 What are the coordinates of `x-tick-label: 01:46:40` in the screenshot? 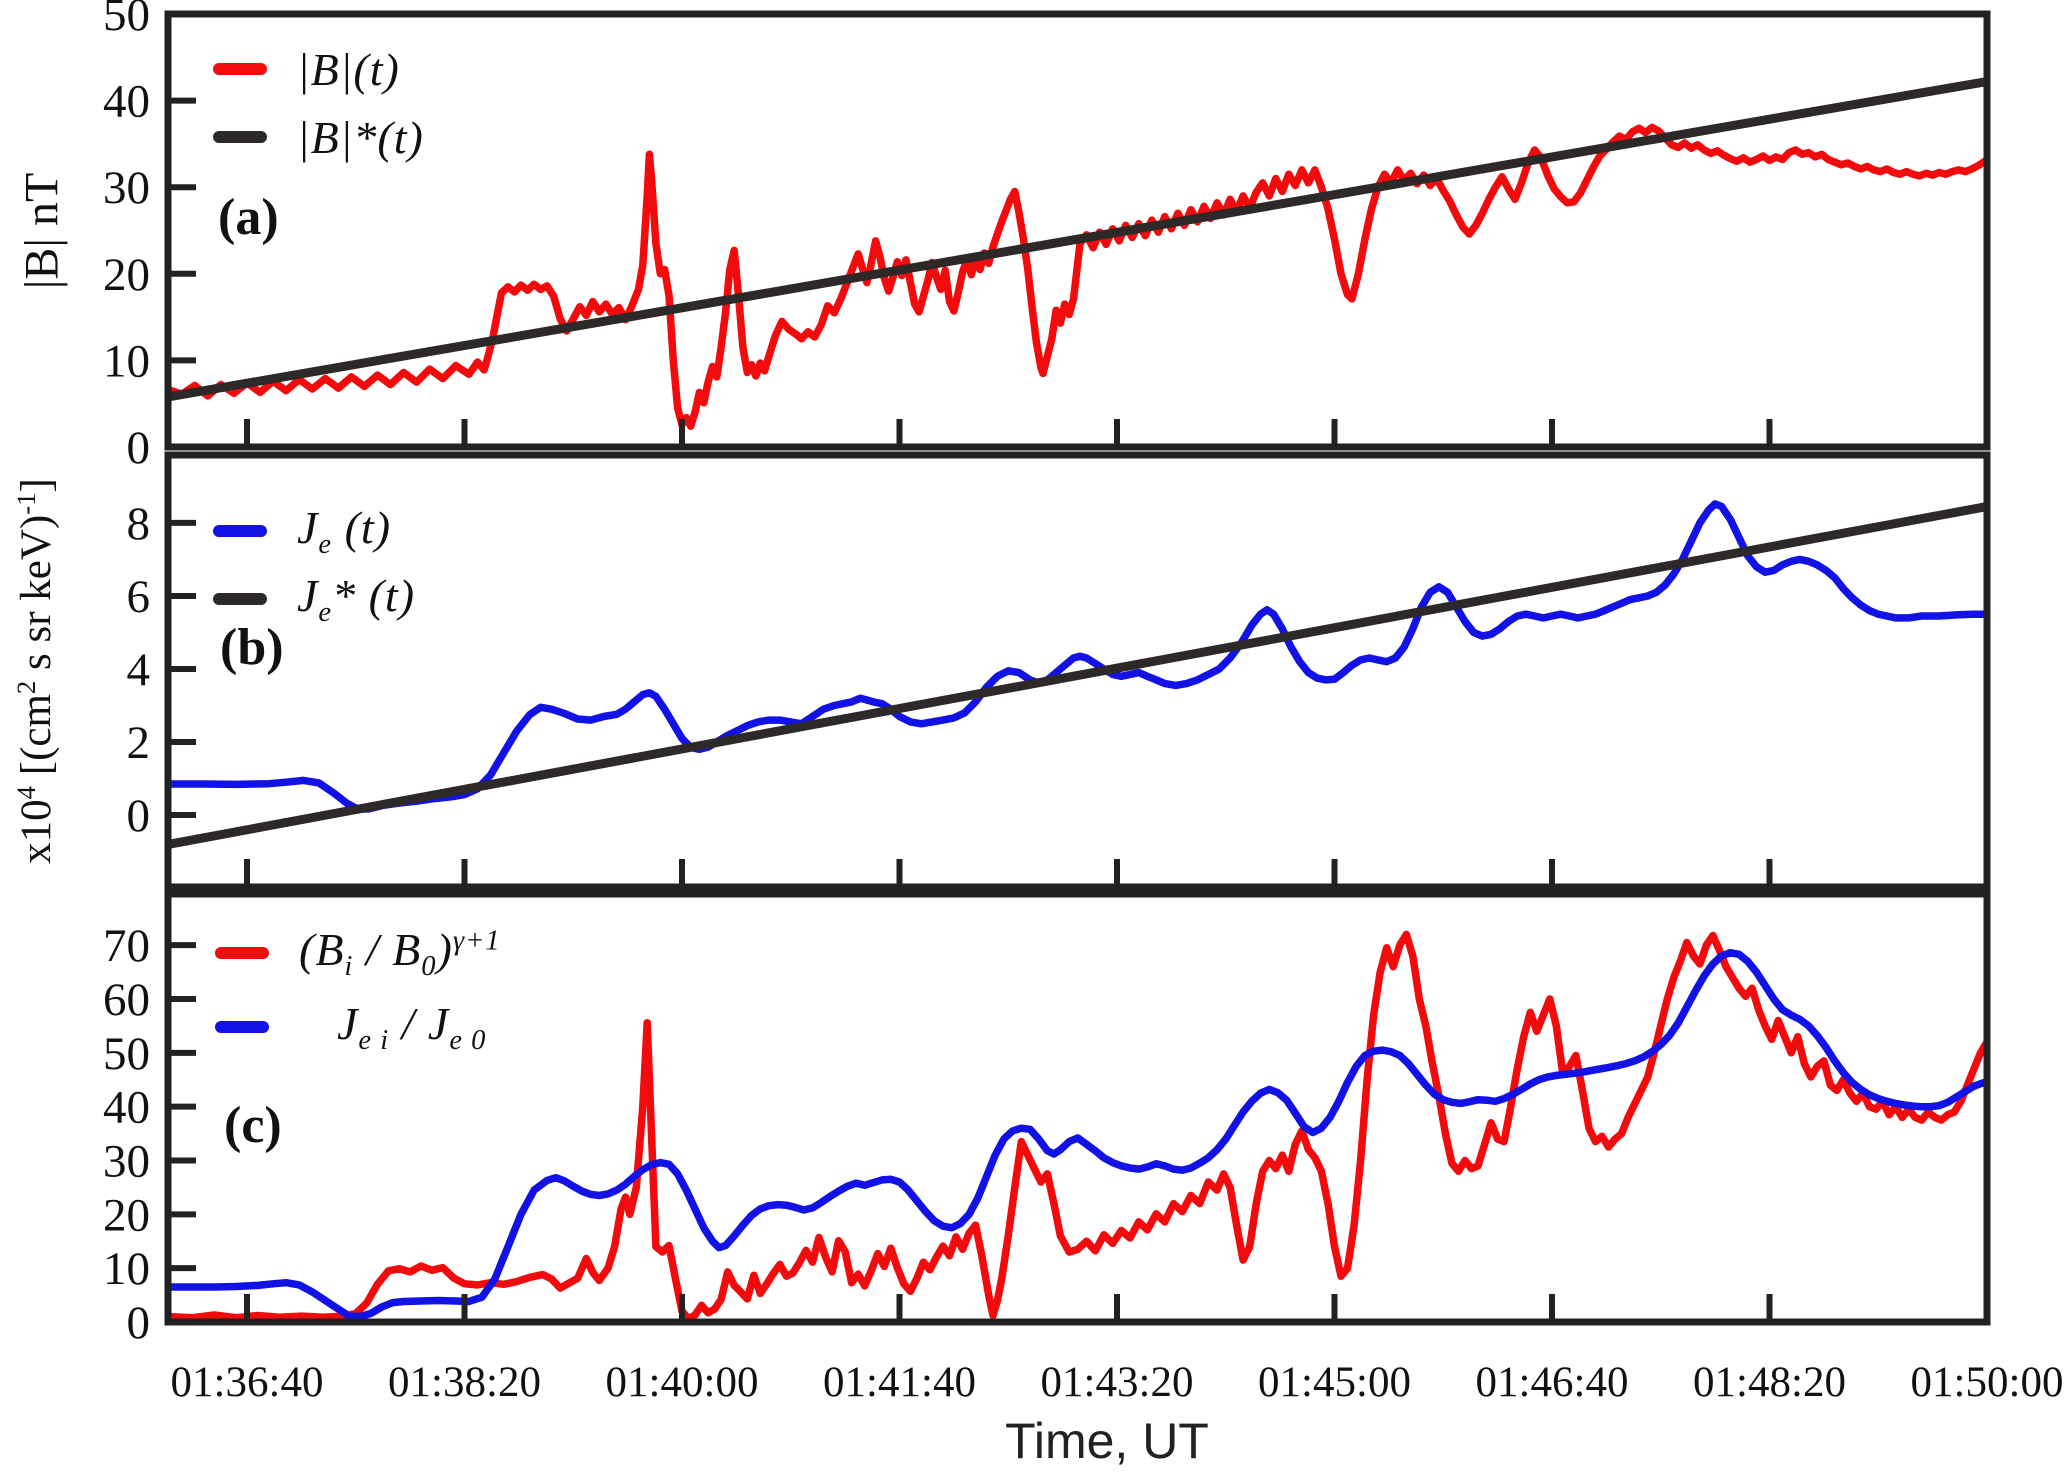 It's located at (1552, 1382).